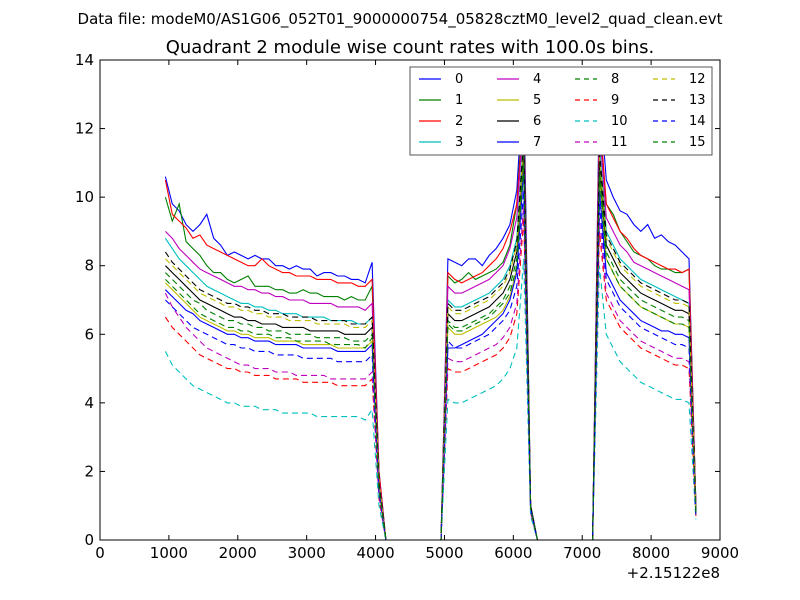 This screenshot has height=600, width=800. What do you see at coordinates (375, 553) in the screenshot?
I see `x-tick-label: 4000` at bounding box center [375, 553].